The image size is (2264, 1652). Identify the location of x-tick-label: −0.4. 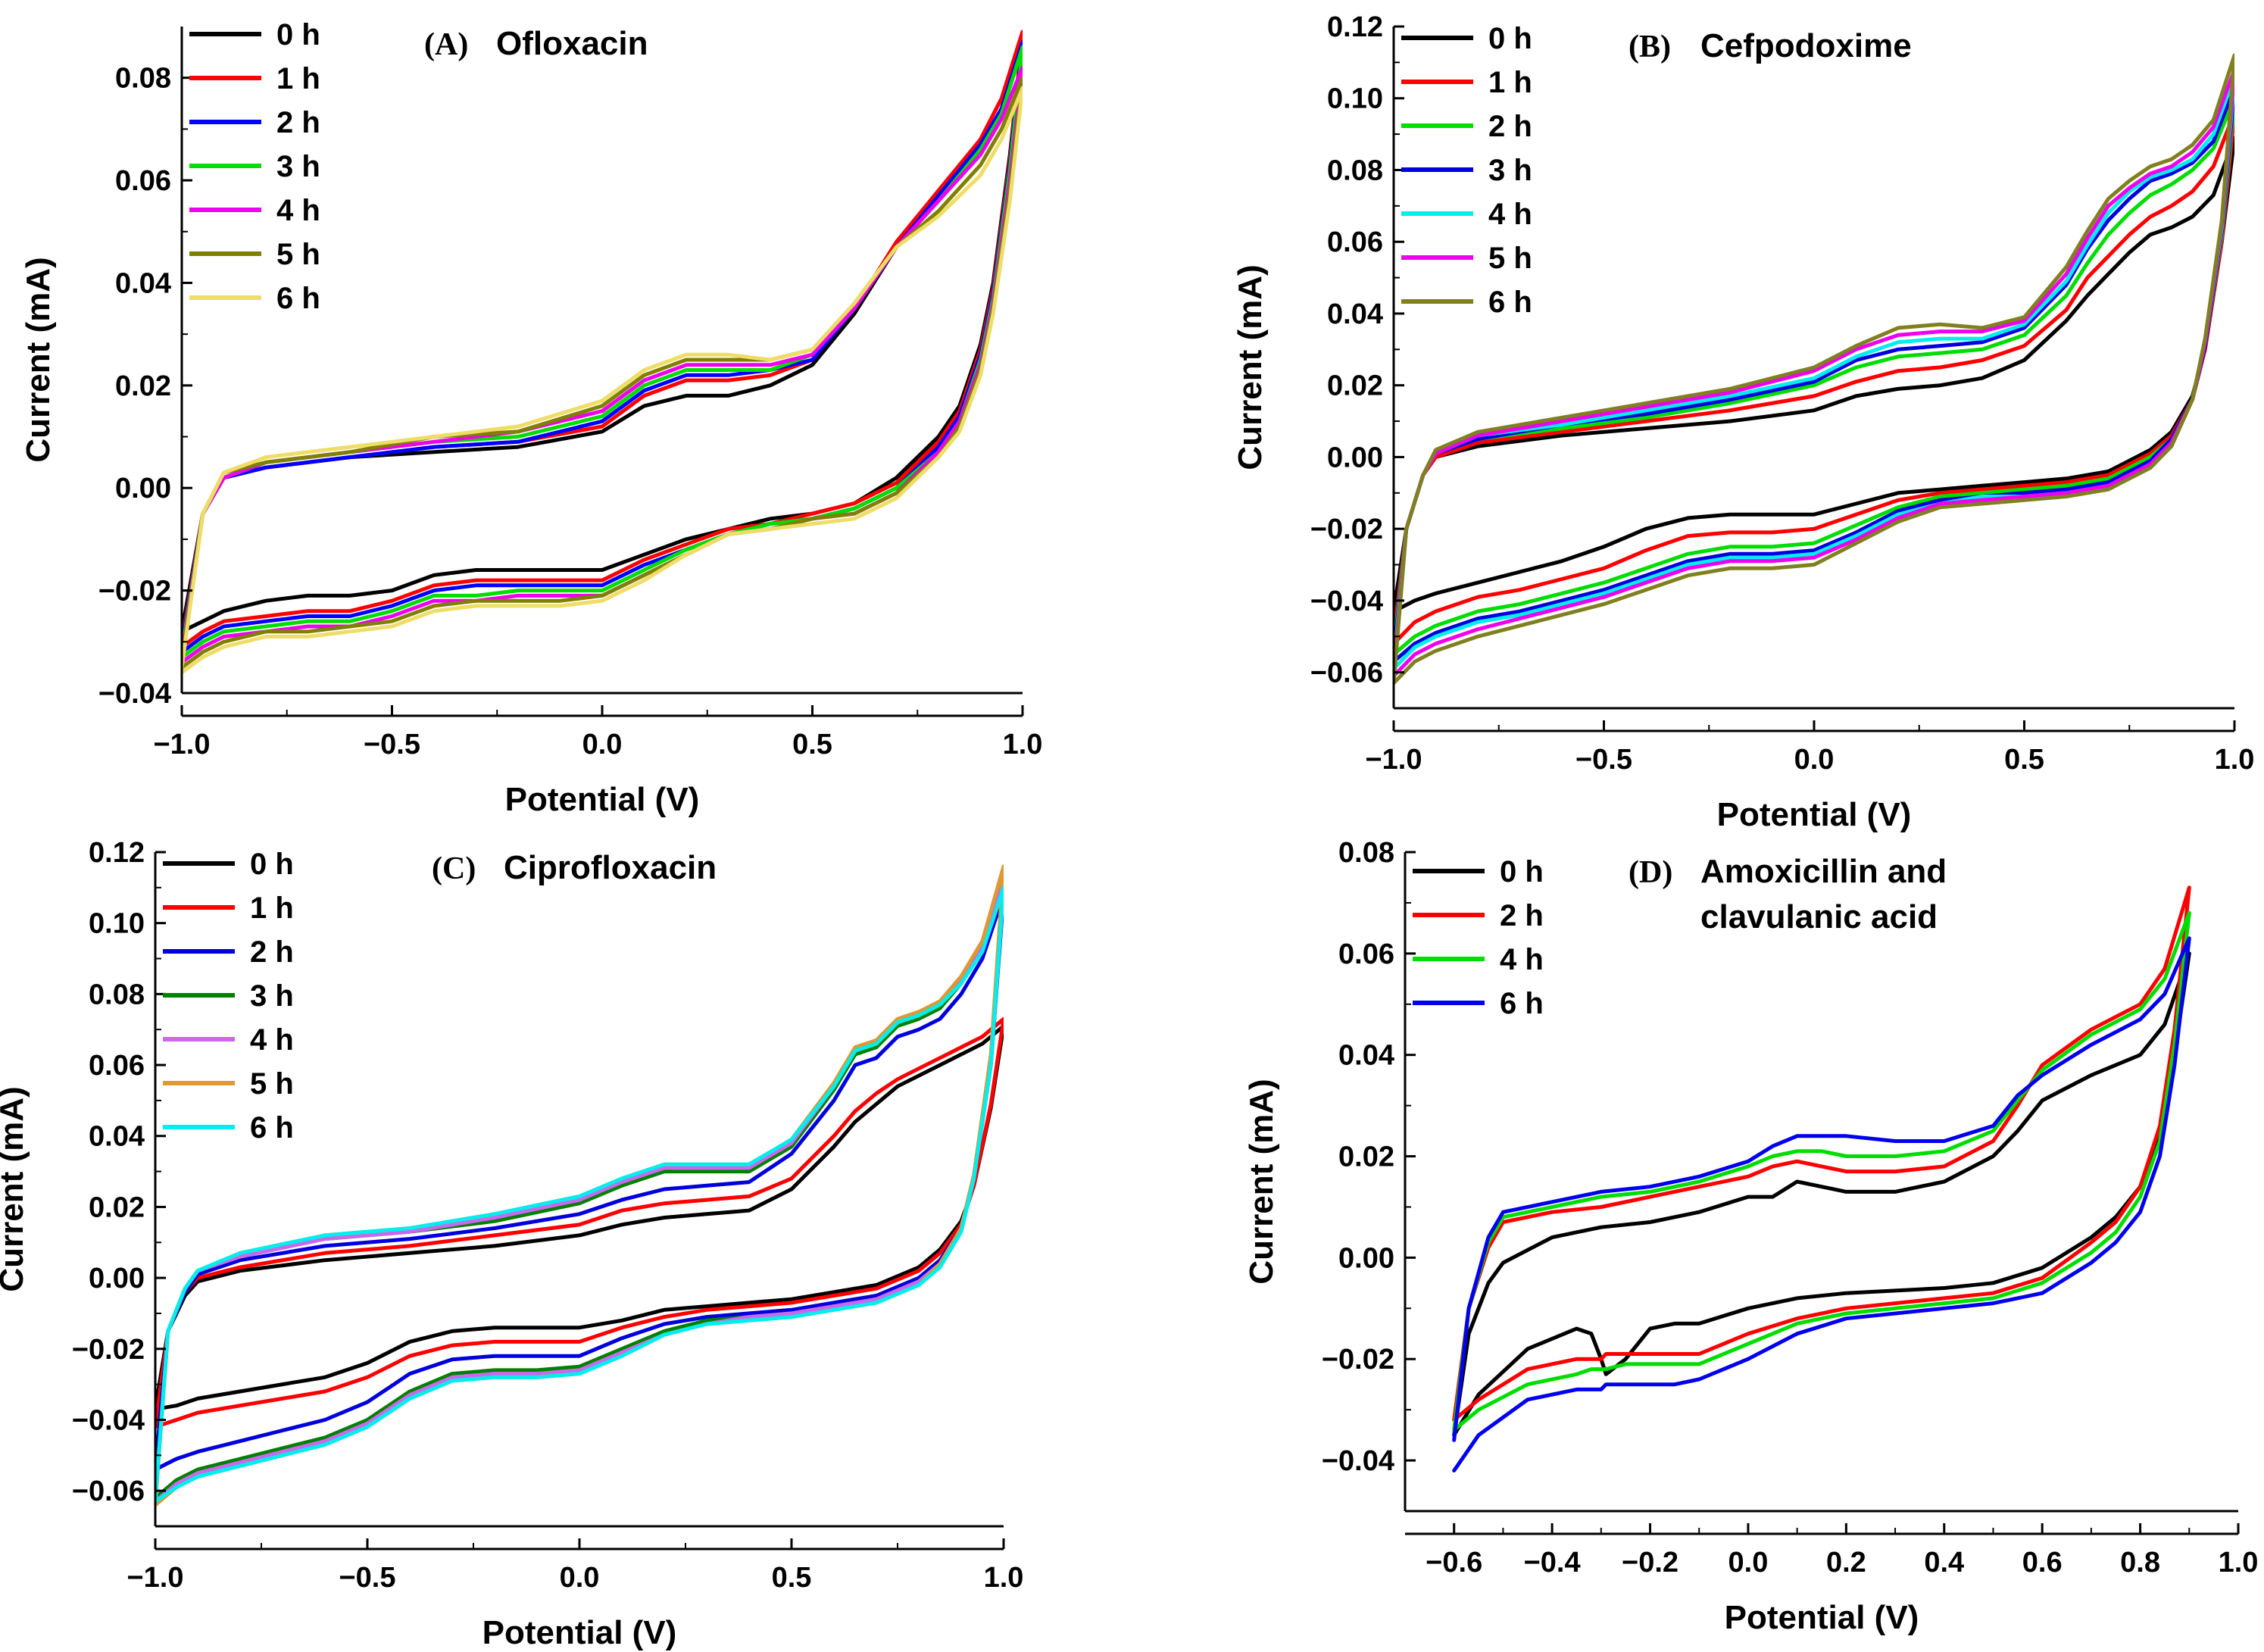
(1552, 1563).